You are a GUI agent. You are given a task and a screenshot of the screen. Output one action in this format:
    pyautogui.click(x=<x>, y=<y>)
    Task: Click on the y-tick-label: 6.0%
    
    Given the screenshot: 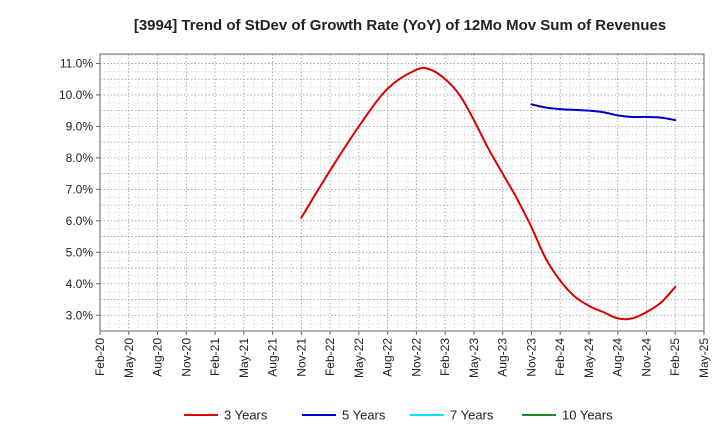 What is the action you would take?
    pyautogui.click(x=80, y=221)
    